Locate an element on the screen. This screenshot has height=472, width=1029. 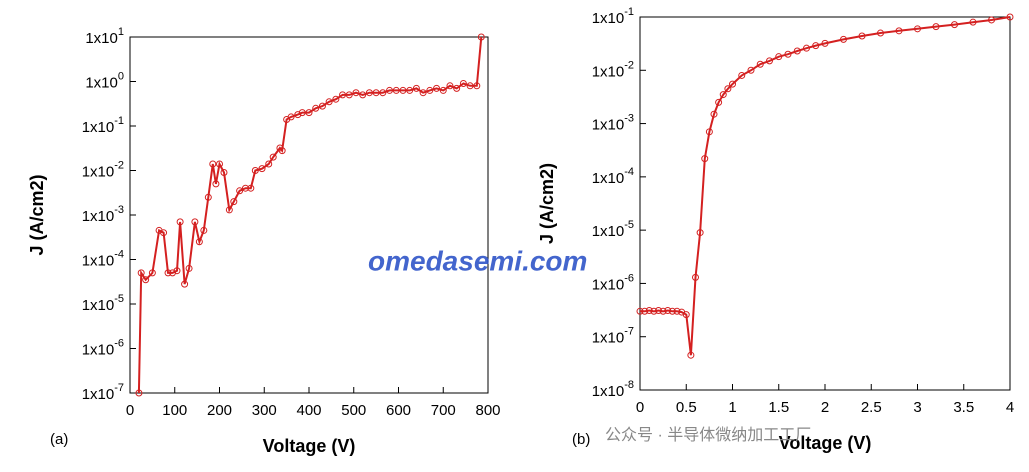
watermark: 公众号 · 半导体微纳加工工厂 is located at coordinates (708, 435).